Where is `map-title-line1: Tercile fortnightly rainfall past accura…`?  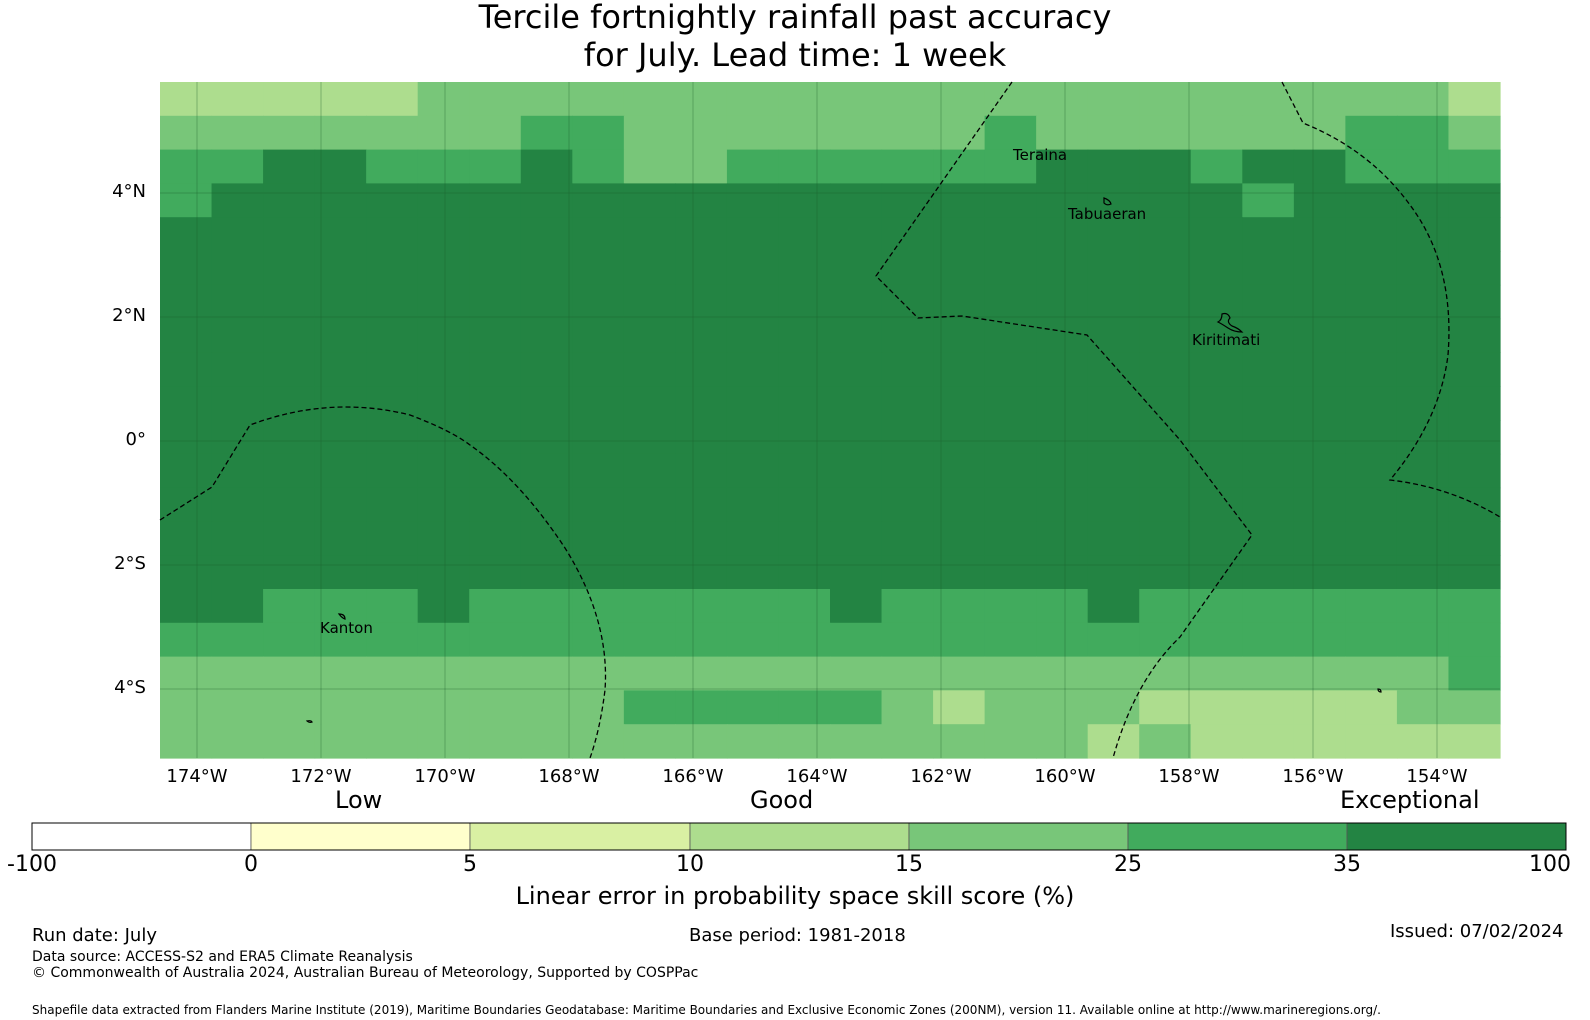
map-title-line1: Tercile fortnightly rainfall past accura… is located at coordinates (795, 18).